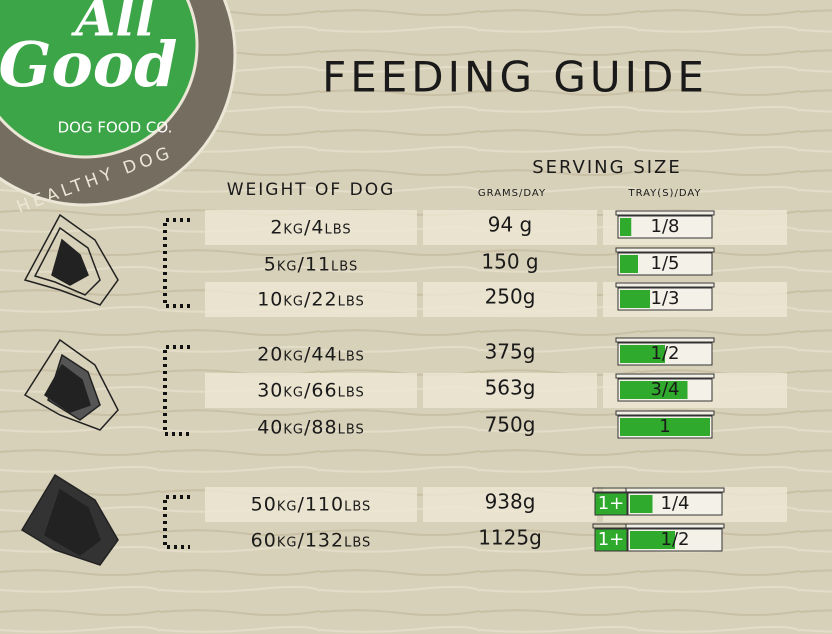 Image resolution: width=832 pixels, height=634 pixels. I want to click on grams: 563g, so click(510, 388).